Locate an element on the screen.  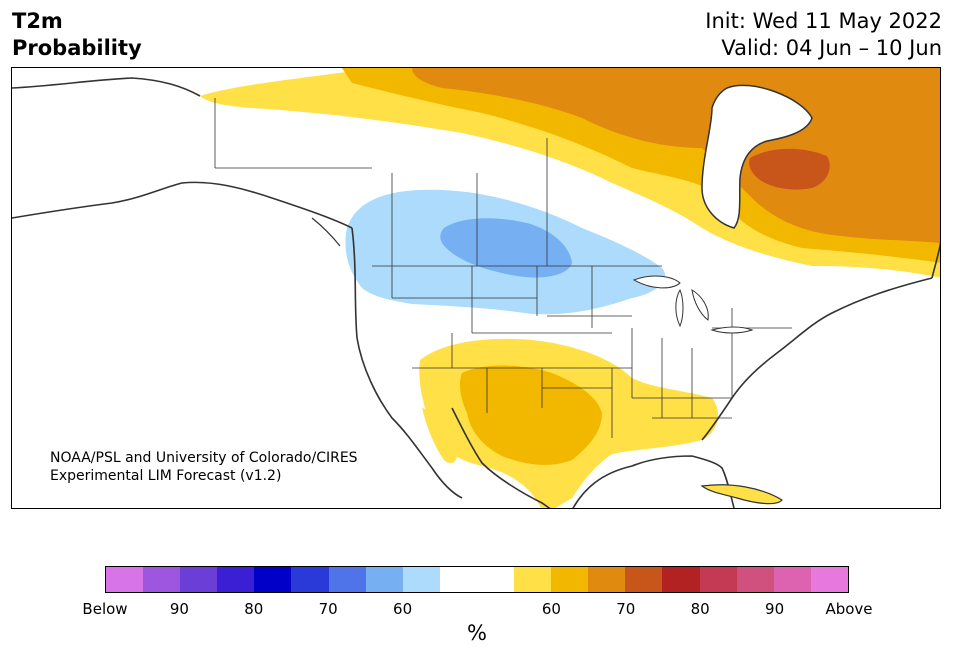
map-title: T2m Probability is located at coordinates (77, 35).